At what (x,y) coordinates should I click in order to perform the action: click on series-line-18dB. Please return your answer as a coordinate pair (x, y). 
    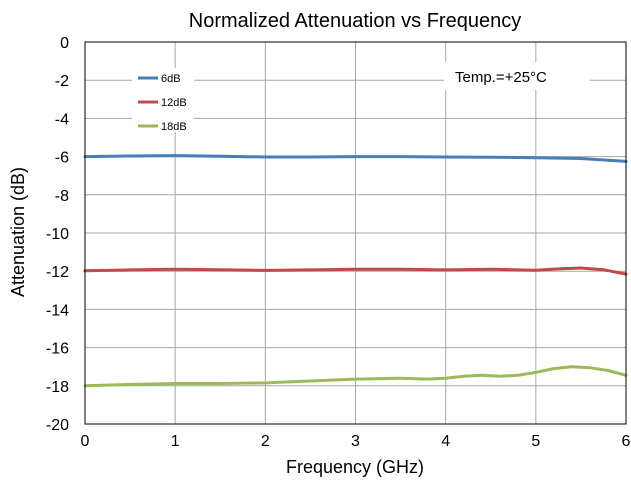
    Looking at the image, I should click on (355, 376).